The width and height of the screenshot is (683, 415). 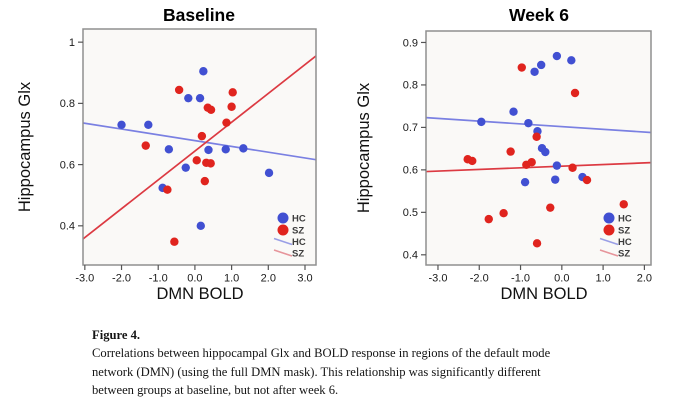 I want to click on chart-title: Baseline, so click(x=199, y=15).